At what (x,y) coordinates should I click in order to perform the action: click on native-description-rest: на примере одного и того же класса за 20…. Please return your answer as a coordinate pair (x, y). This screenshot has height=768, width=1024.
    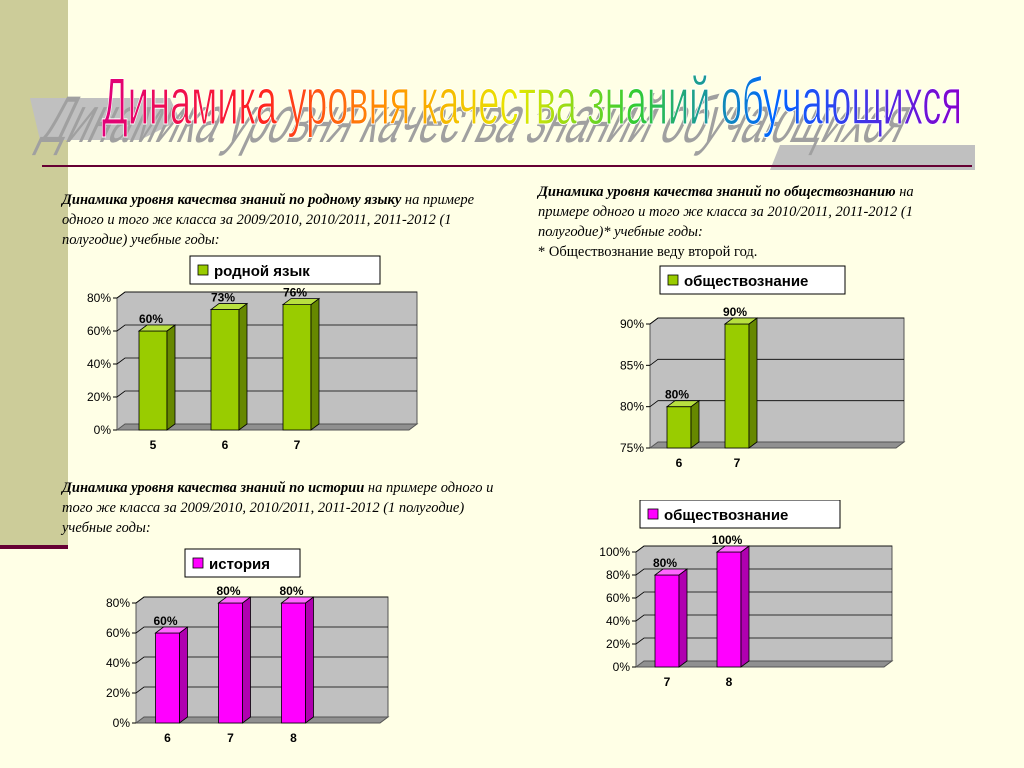
    Looking at the image, I should click on (268, 220).